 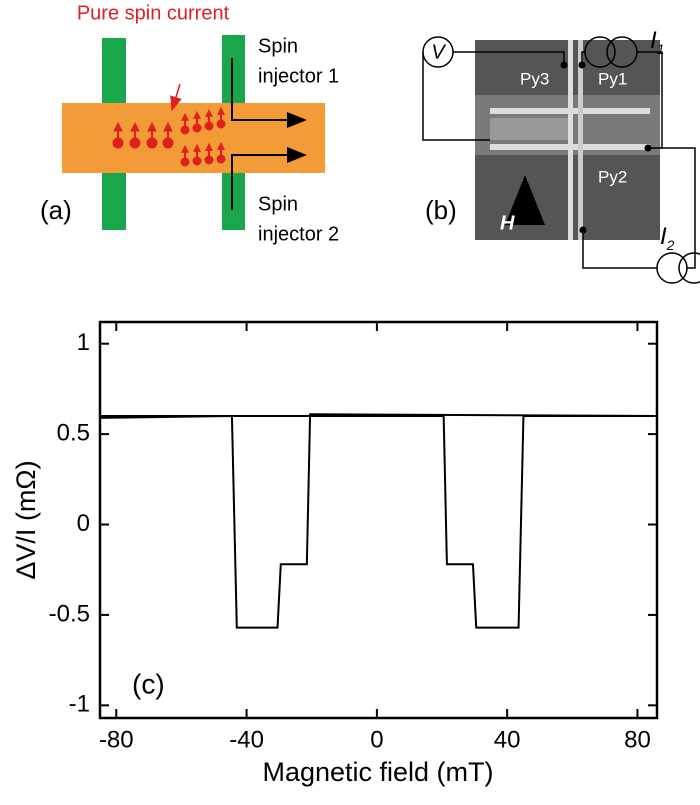 I want to click on channel-overlap, so click(x=114, y=138).